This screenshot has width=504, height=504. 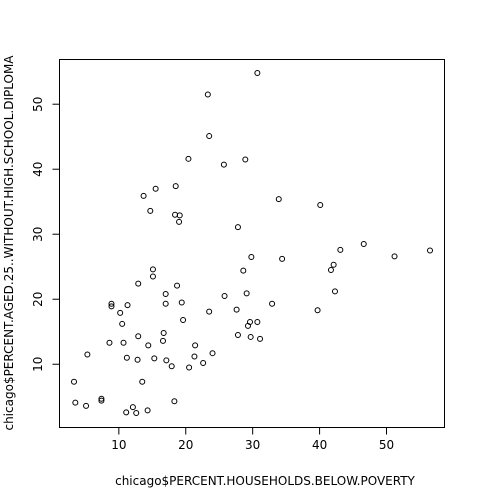 I want to click on x-axis-title: chicago$PERCENT.HOUSEHOLDS.BELOW.POVERTY, so click(x=265, y=481).